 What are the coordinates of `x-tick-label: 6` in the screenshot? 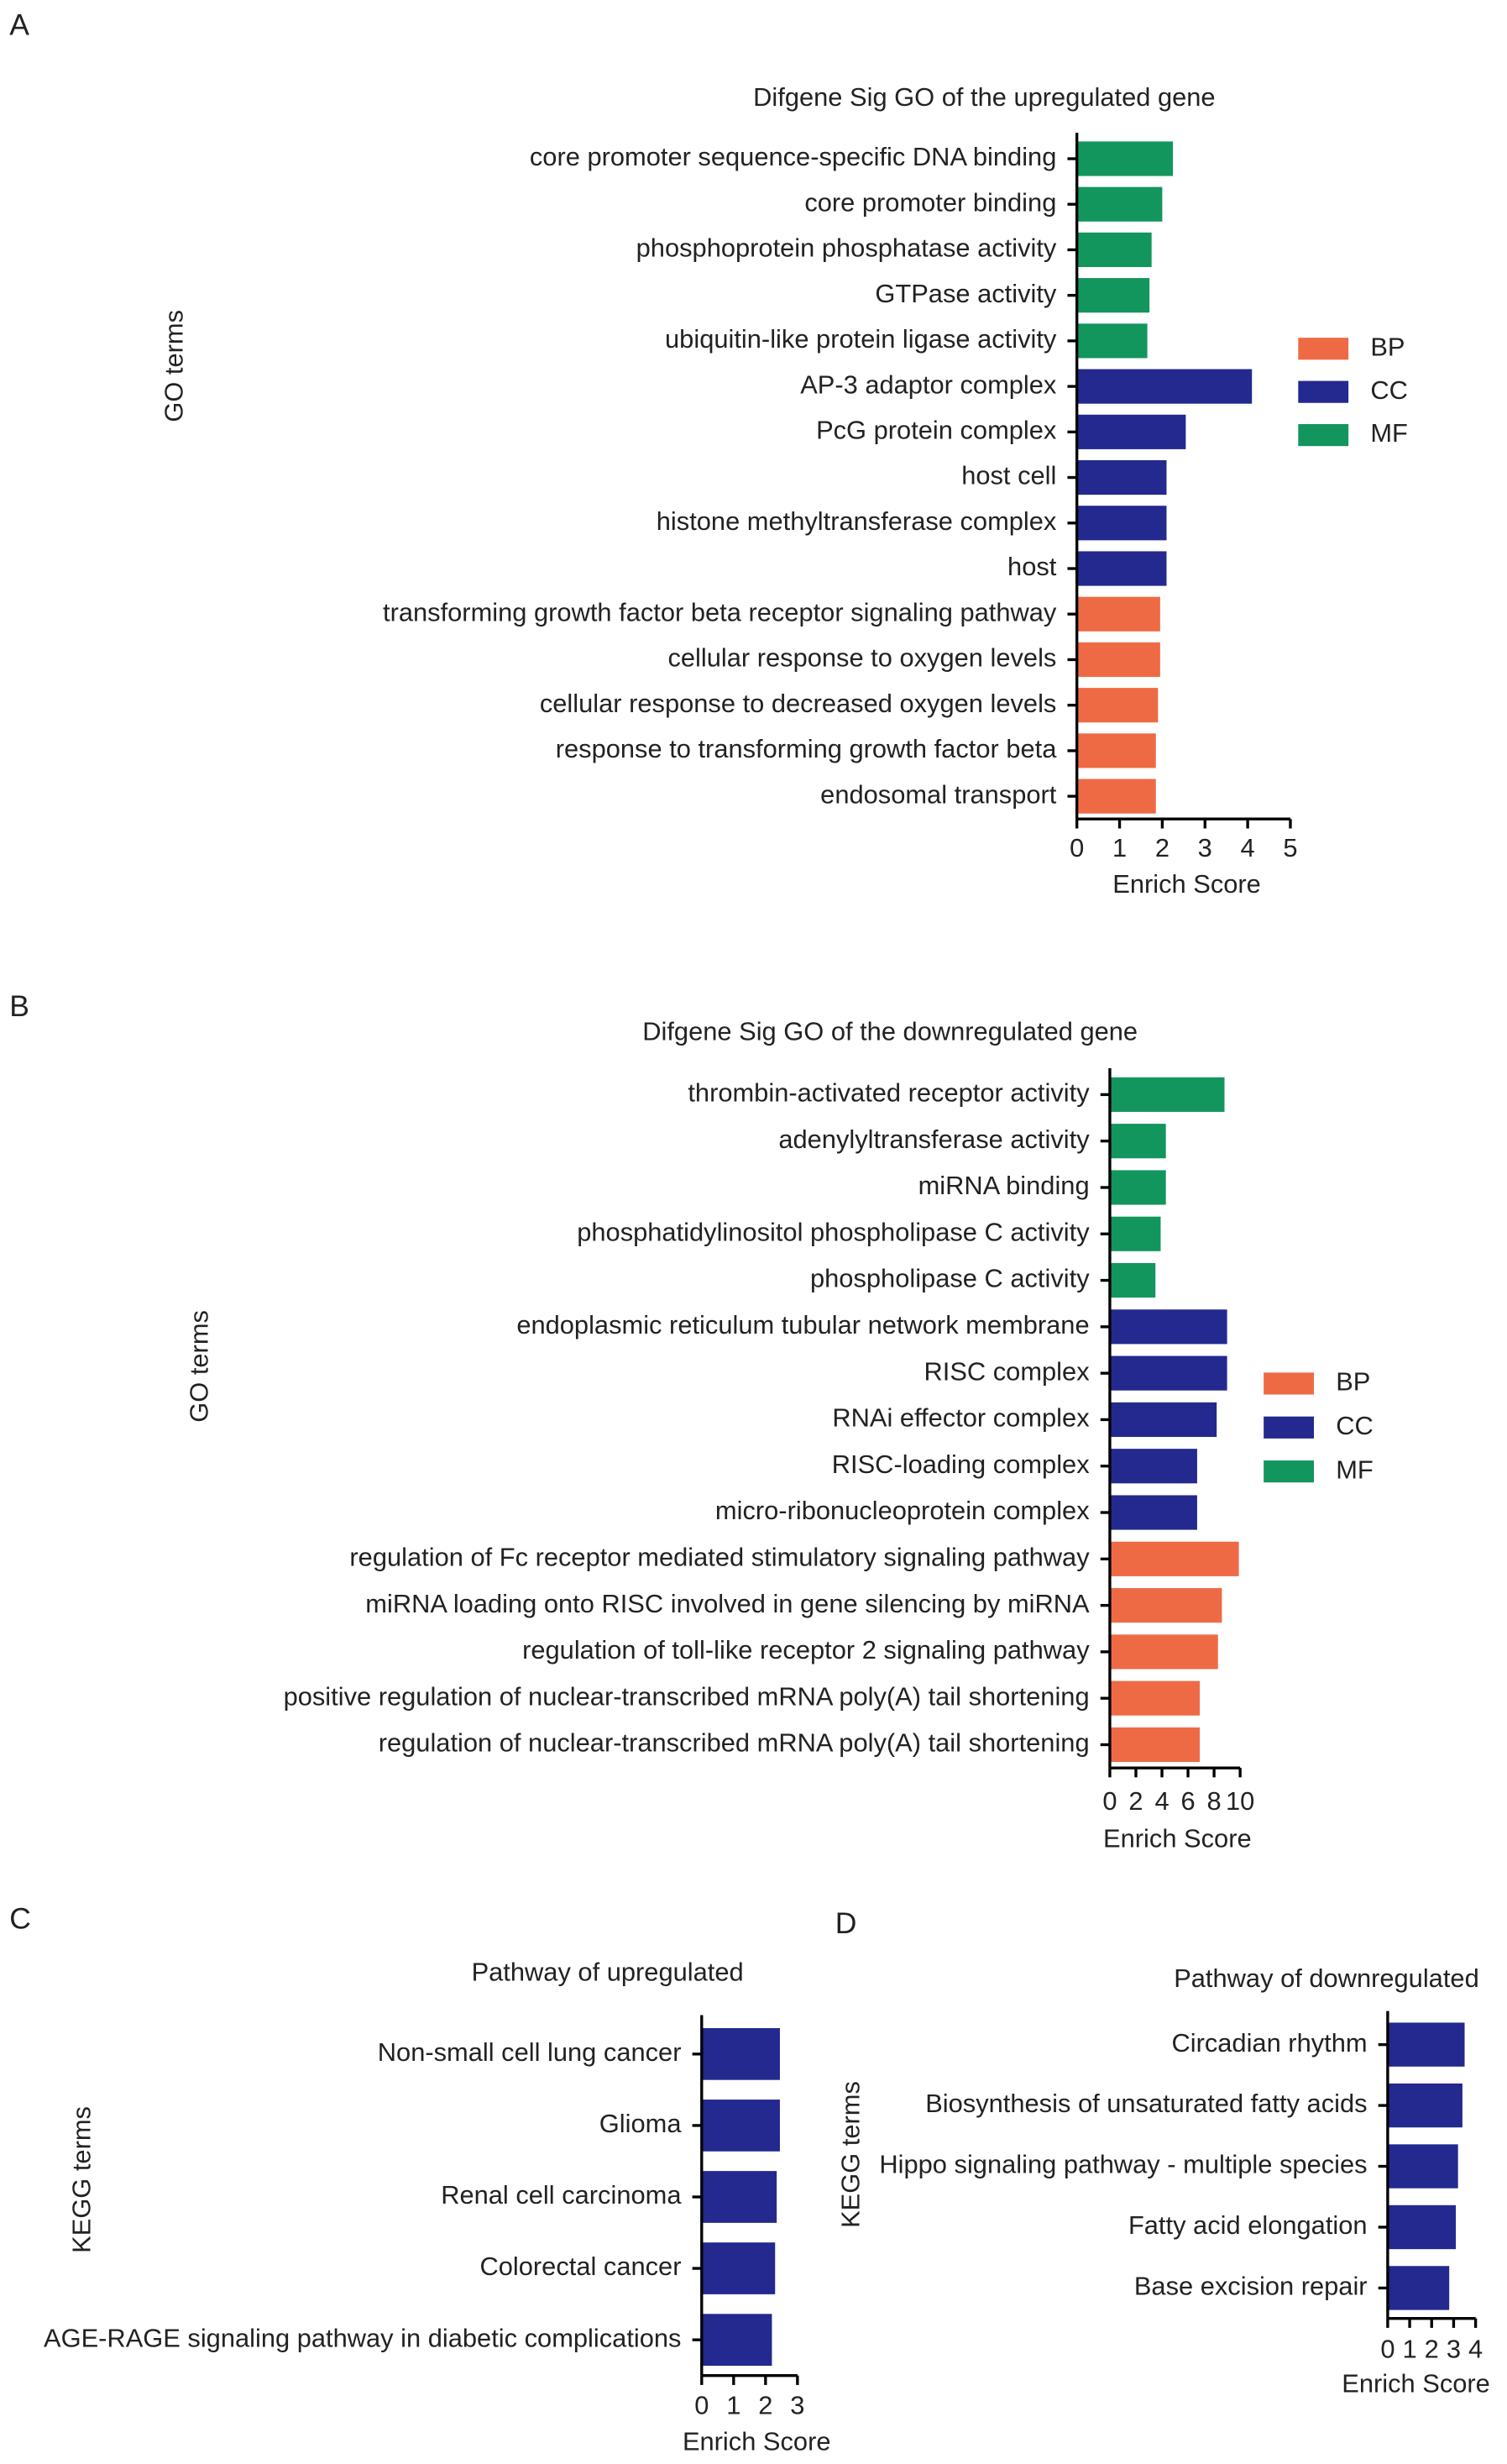 It's located at (1188, 1801).